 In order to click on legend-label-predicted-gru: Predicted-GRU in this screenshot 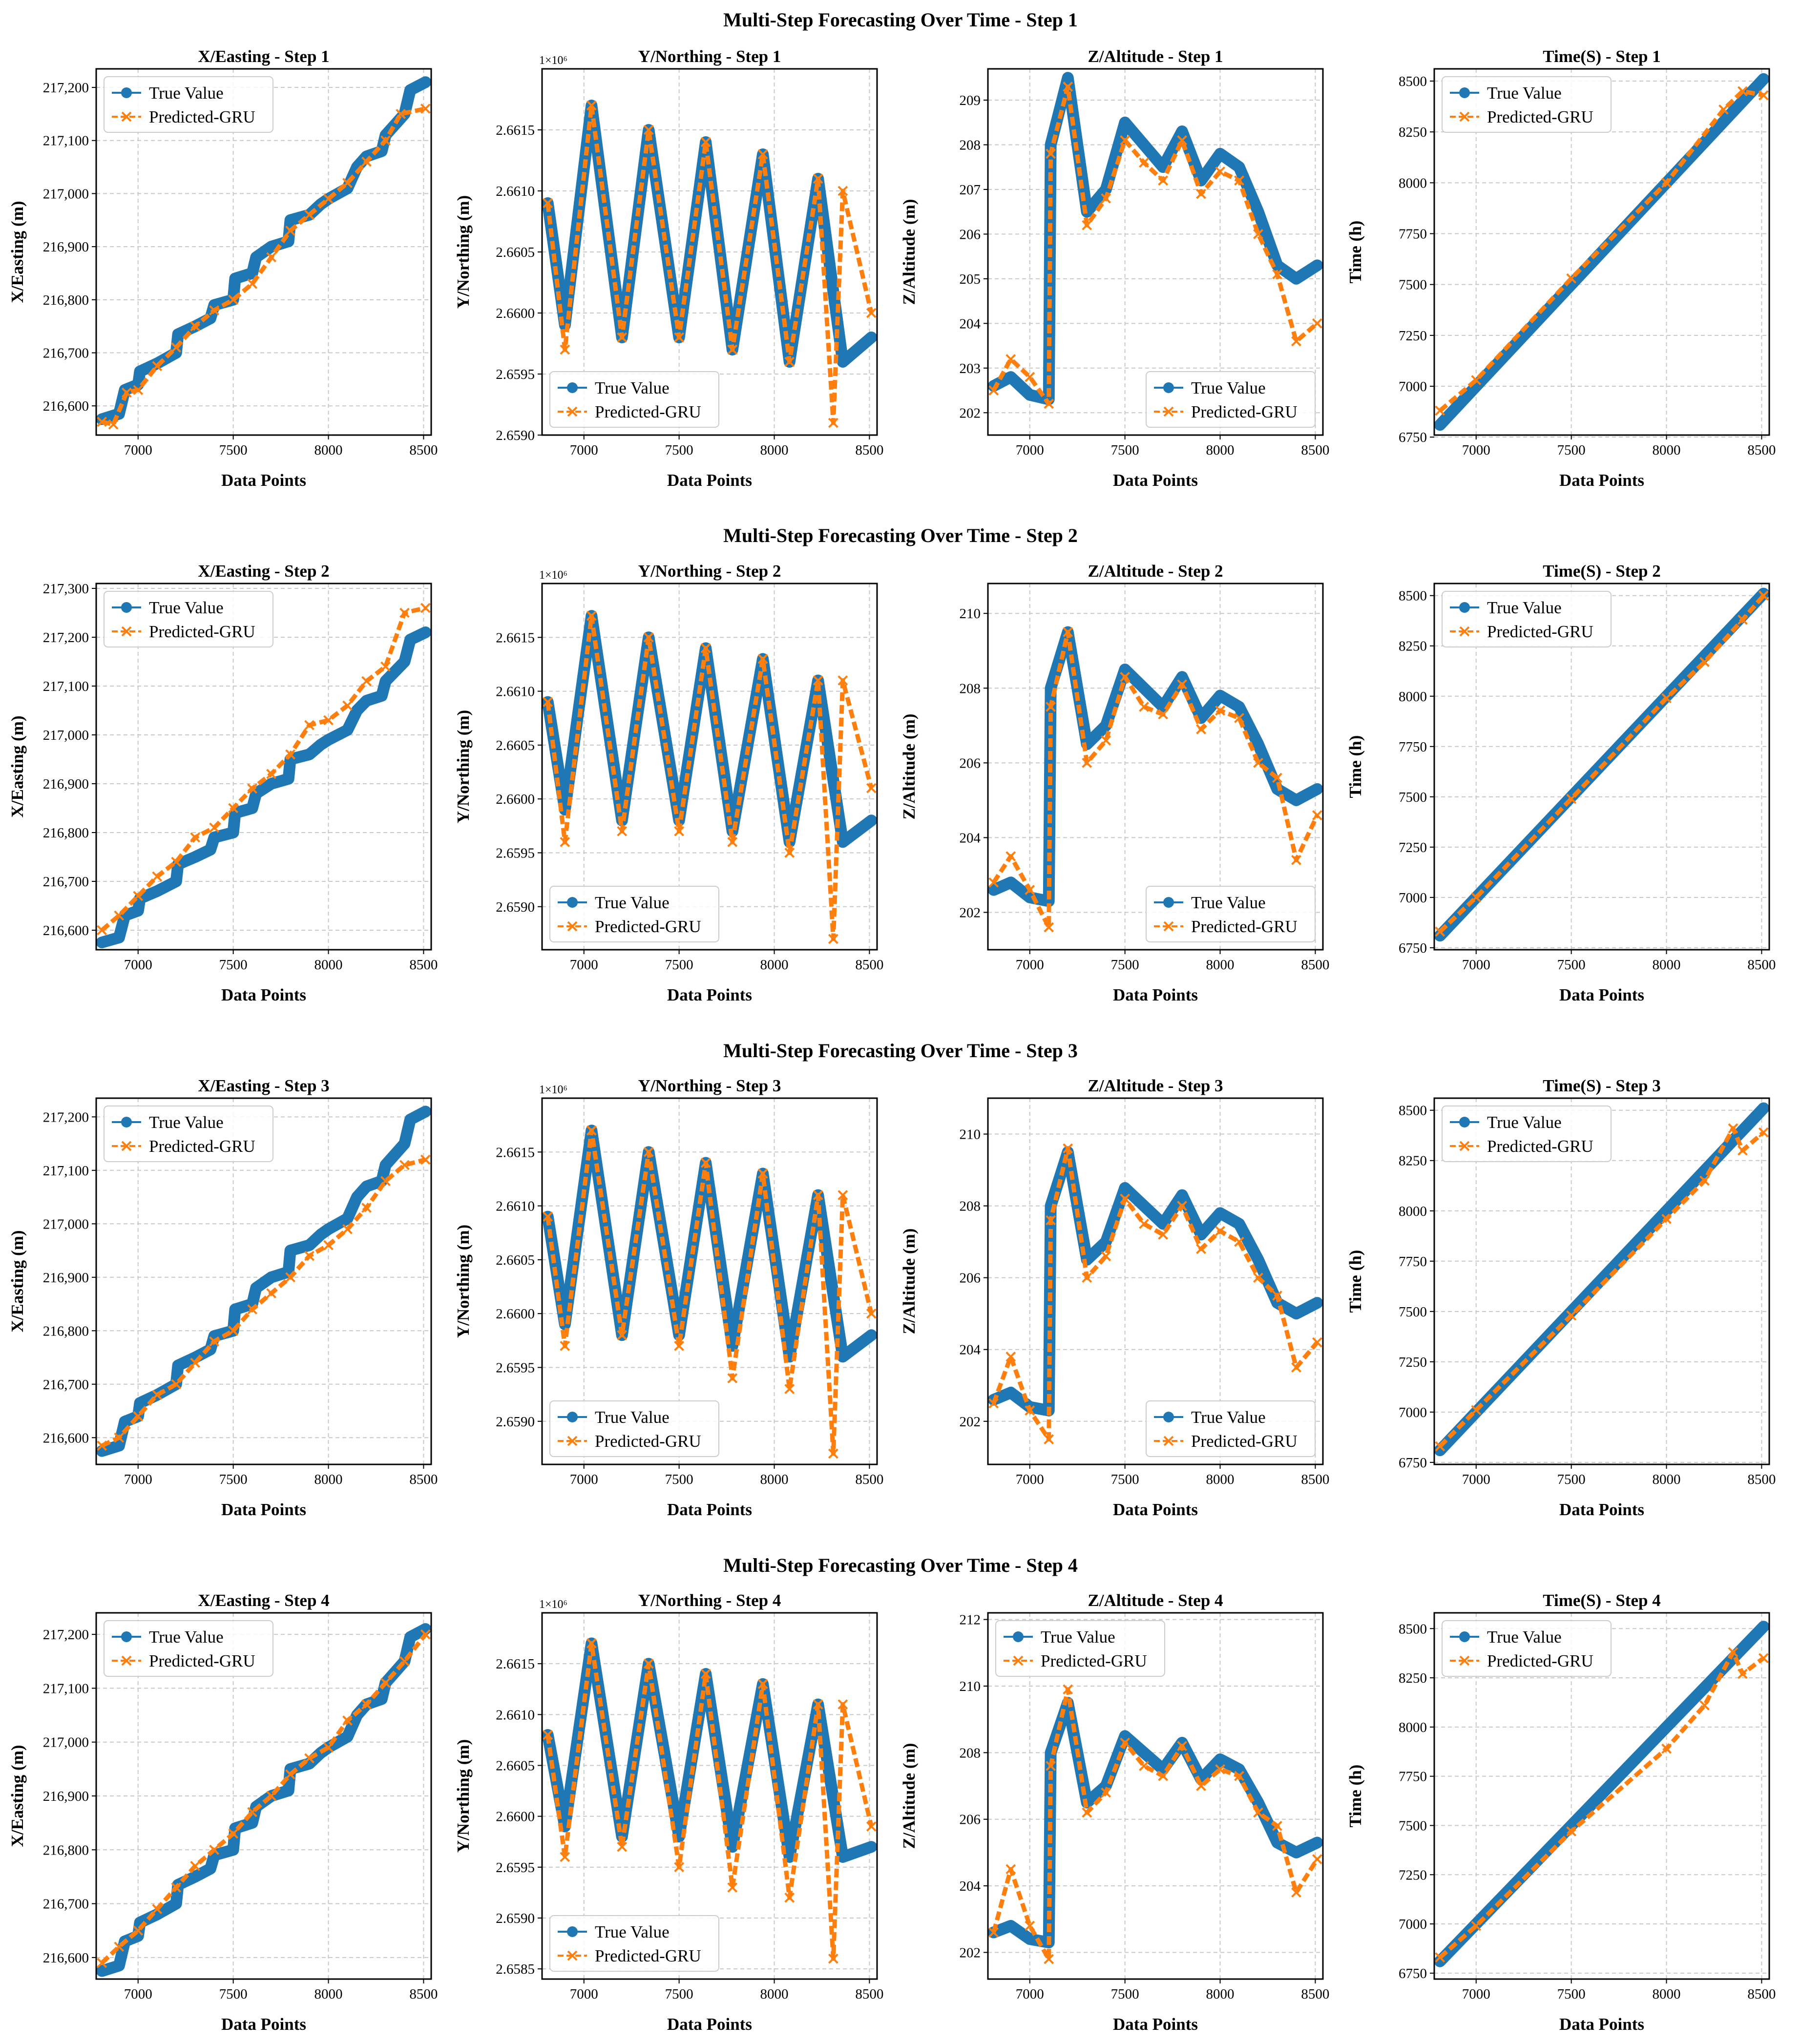, I will do `click(1244, 411)`.